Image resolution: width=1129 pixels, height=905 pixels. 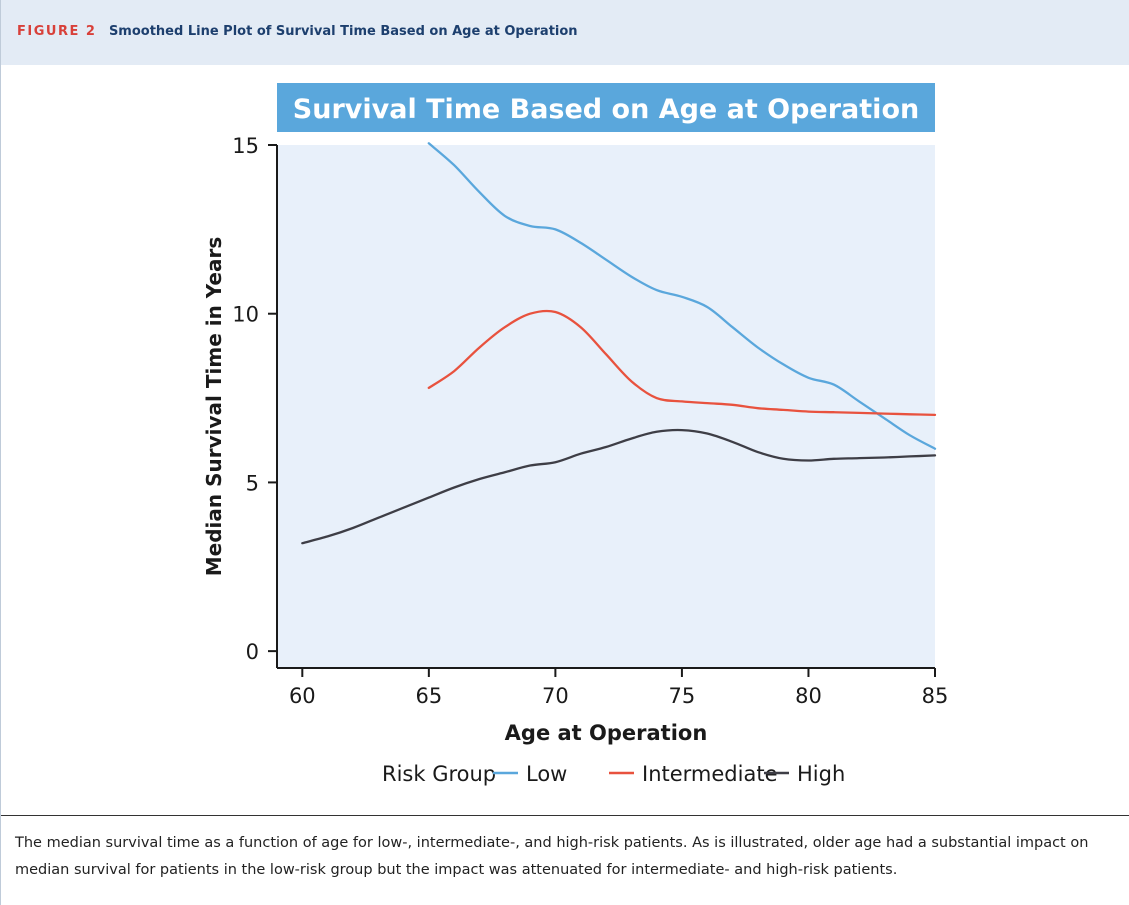 I want to click on chart-legend: Risk Group Low Intermediate High, so click(x=613, y=774).